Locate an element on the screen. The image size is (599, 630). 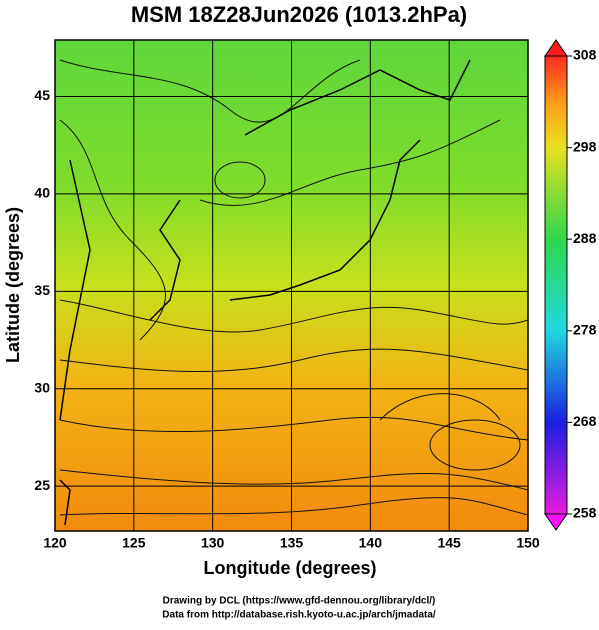
y-tick-label: 45 is located at coordinates (42, 95).